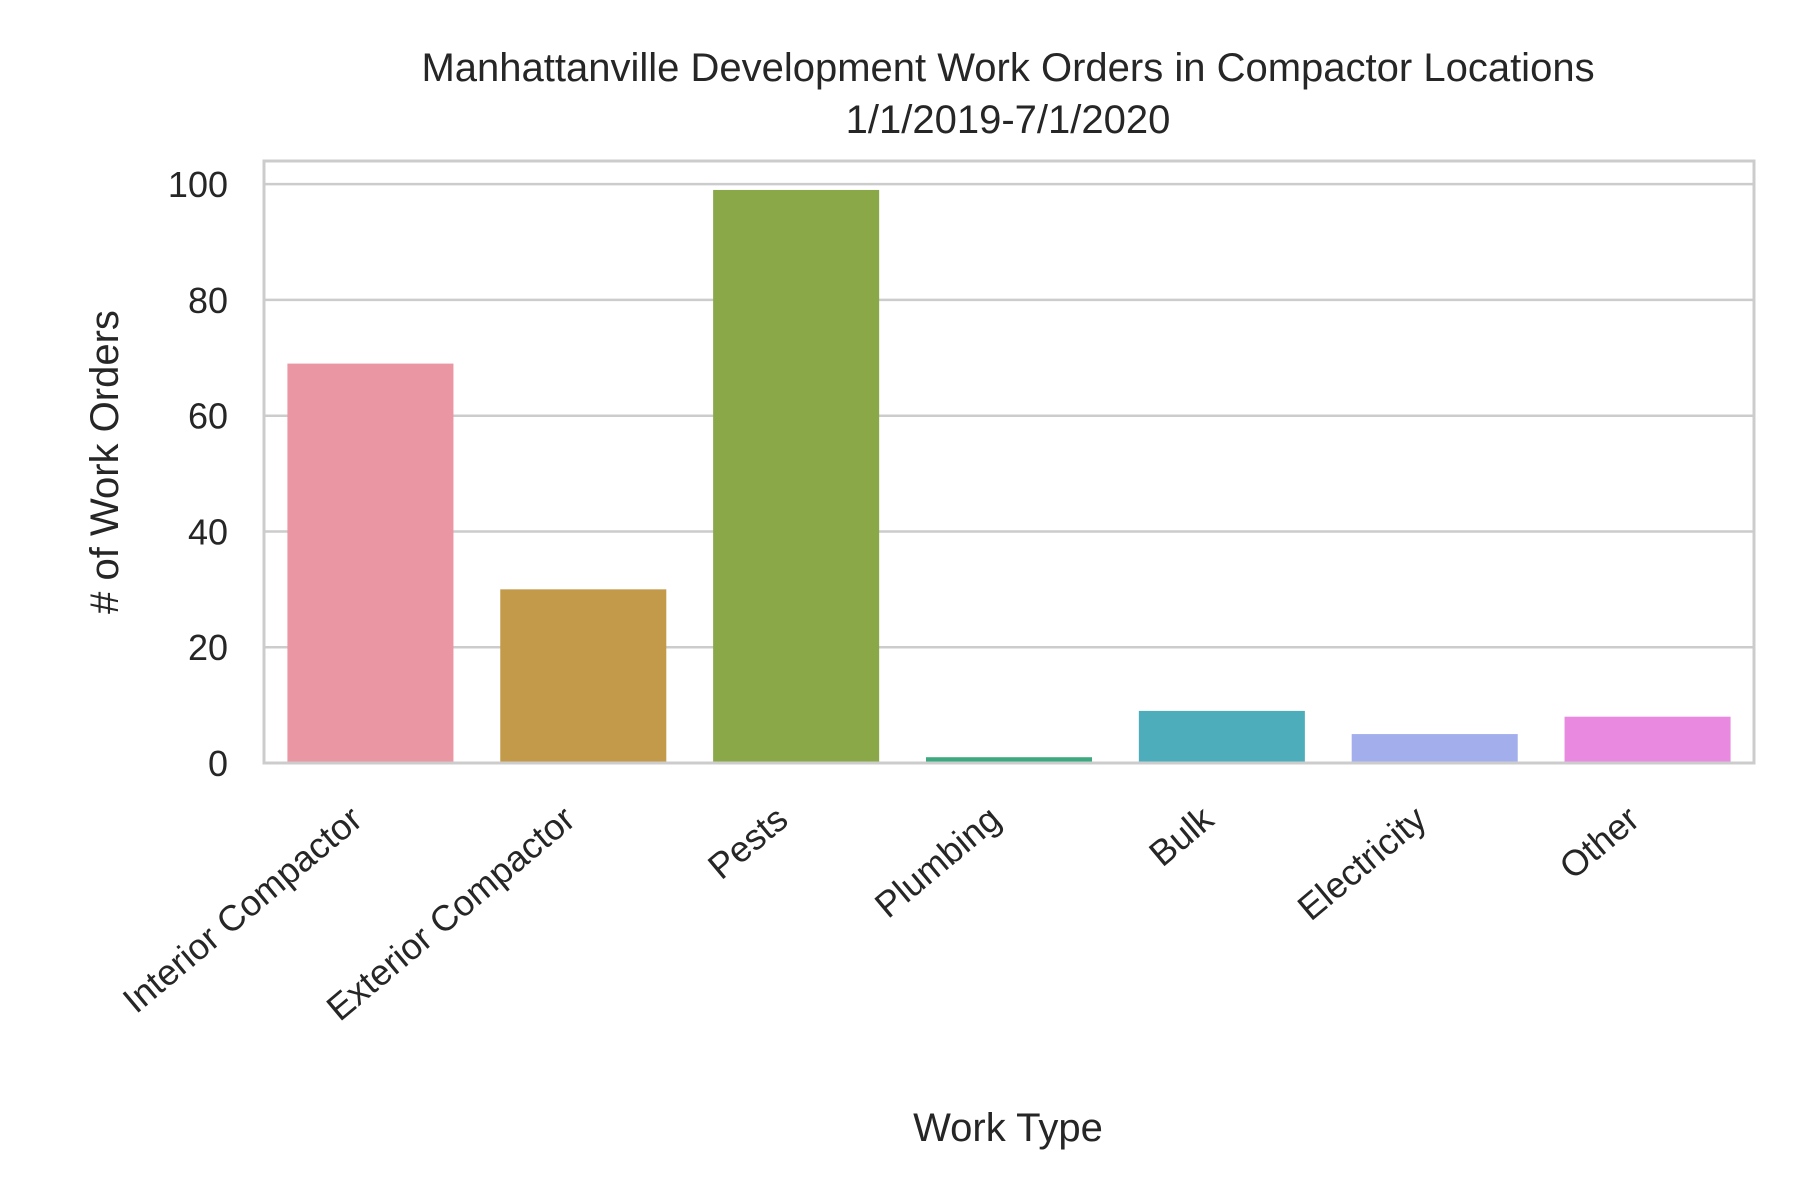 This screenshot has height=1200, width=1800. I want to click on y-tick-labels: 0 20 40 60 80 100, so click(198, 474).